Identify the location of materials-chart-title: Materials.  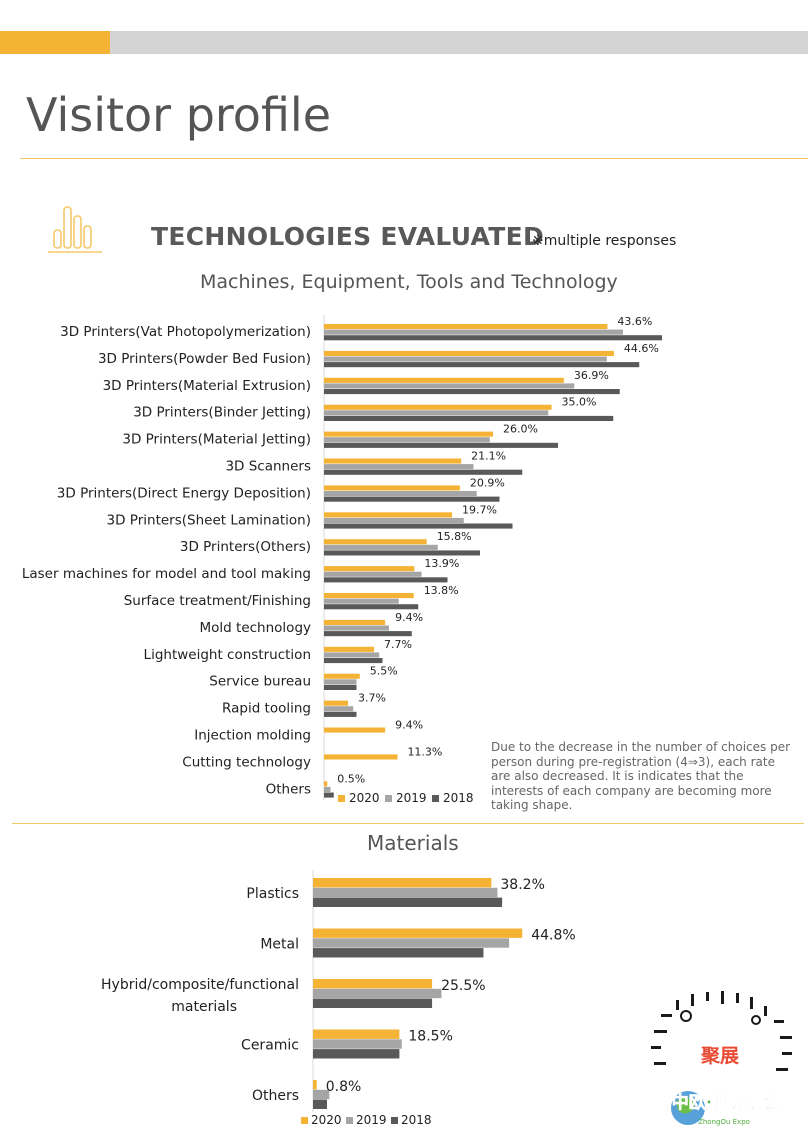
(413, 843).